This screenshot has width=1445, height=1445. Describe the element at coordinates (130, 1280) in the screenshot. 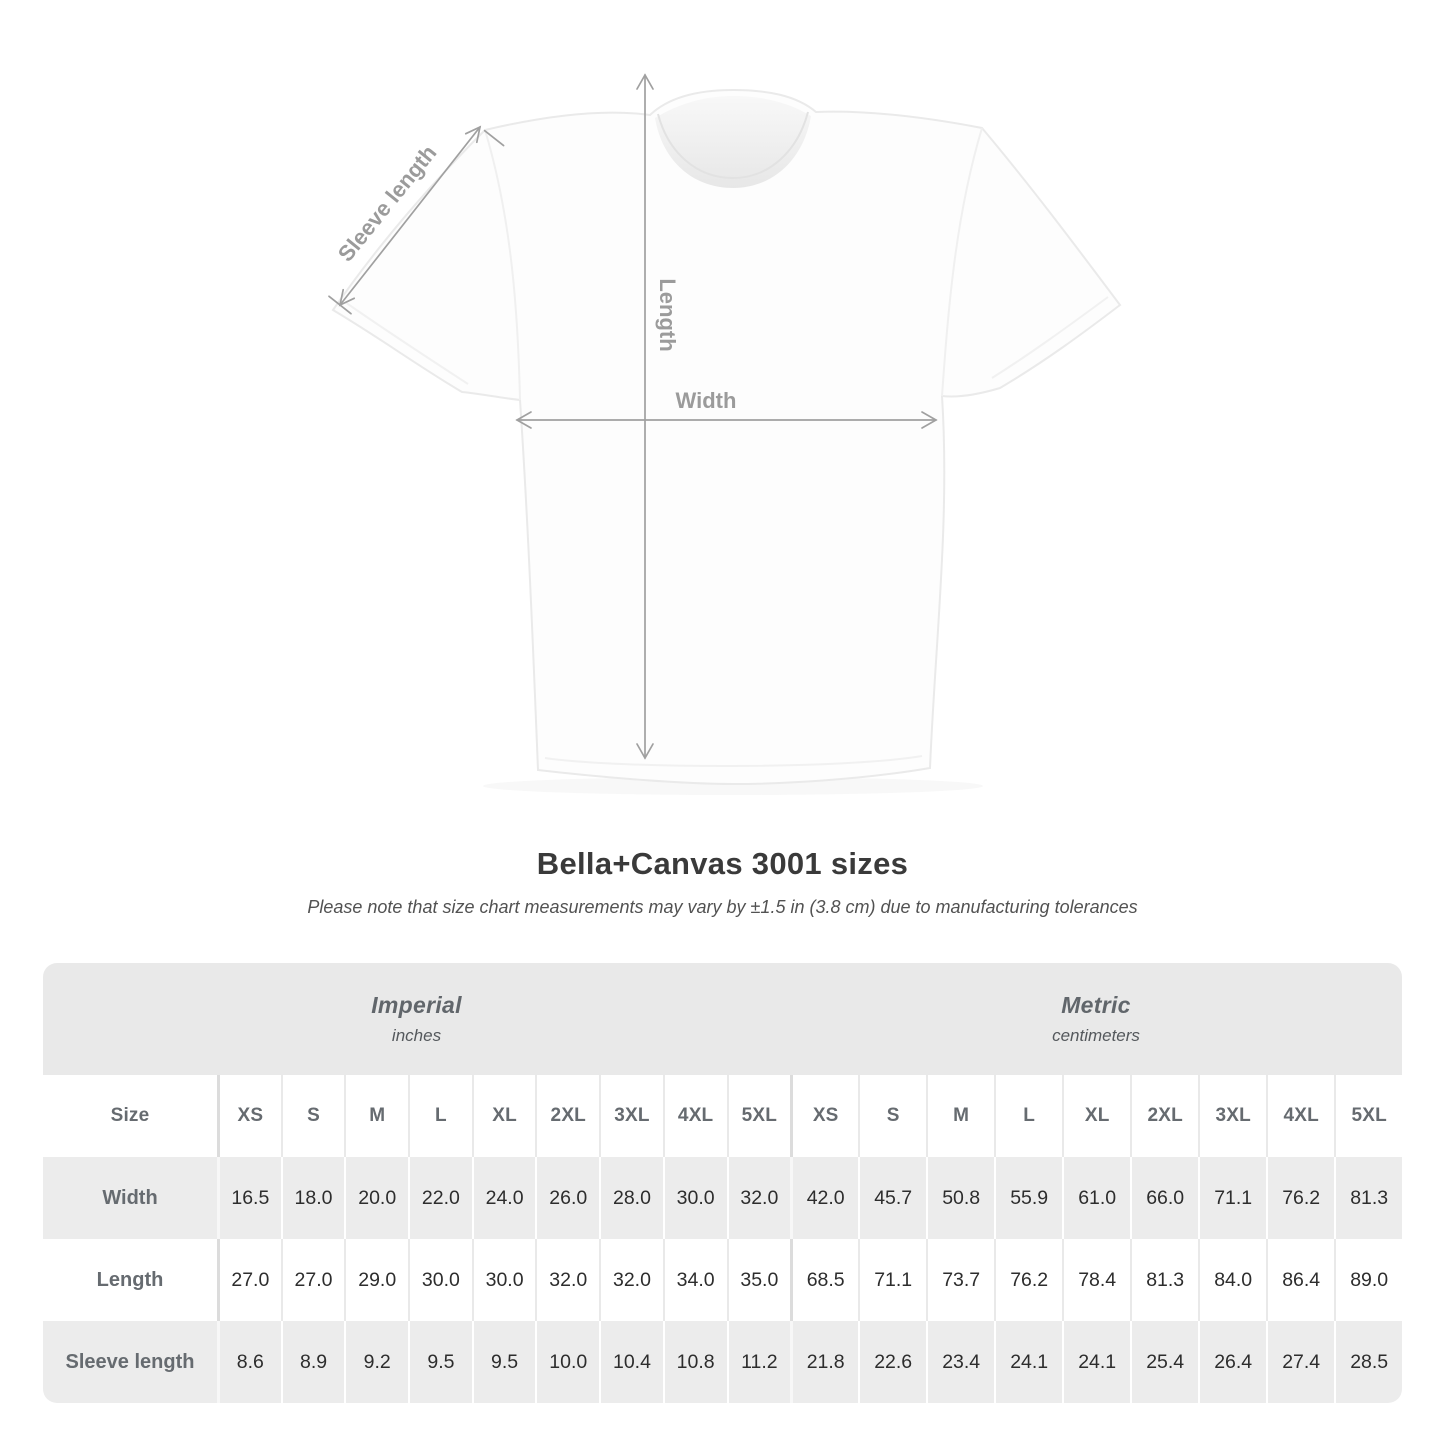

I see `row-label-length: Length` at that location.